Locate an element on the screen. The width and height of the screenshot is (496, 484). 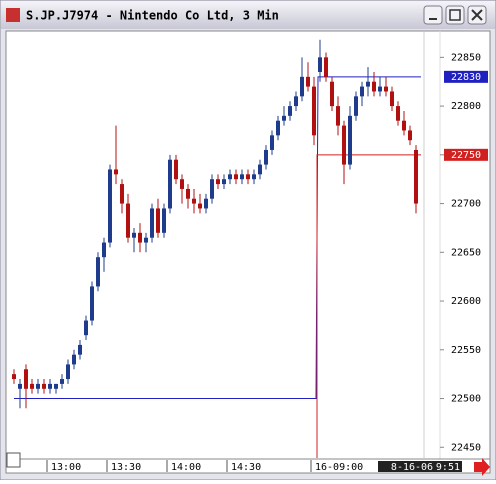
window-buttons is located at coordinates (455, 15).